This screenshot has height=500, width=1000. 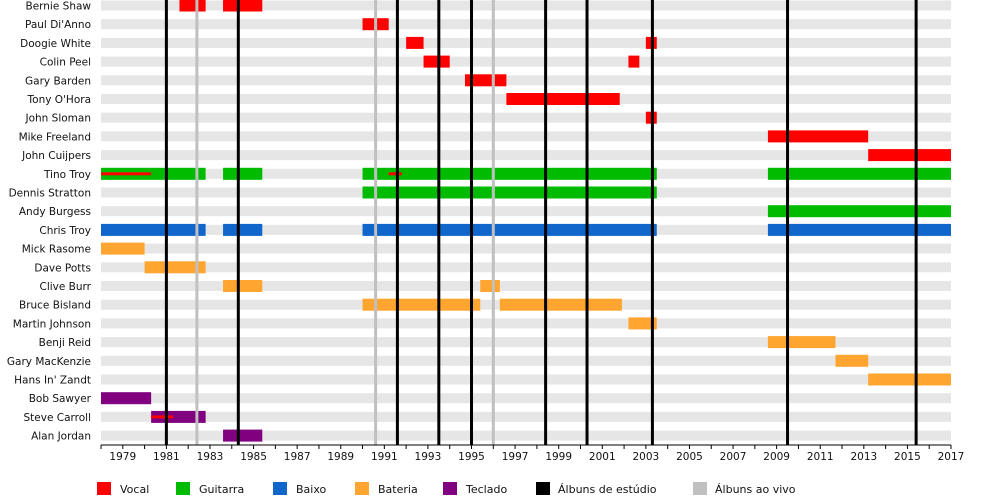 What do you see at coordinates (62, 268) in the screenshot?
I see `member-label: Dave Potts` at bounding box center [62, 268].